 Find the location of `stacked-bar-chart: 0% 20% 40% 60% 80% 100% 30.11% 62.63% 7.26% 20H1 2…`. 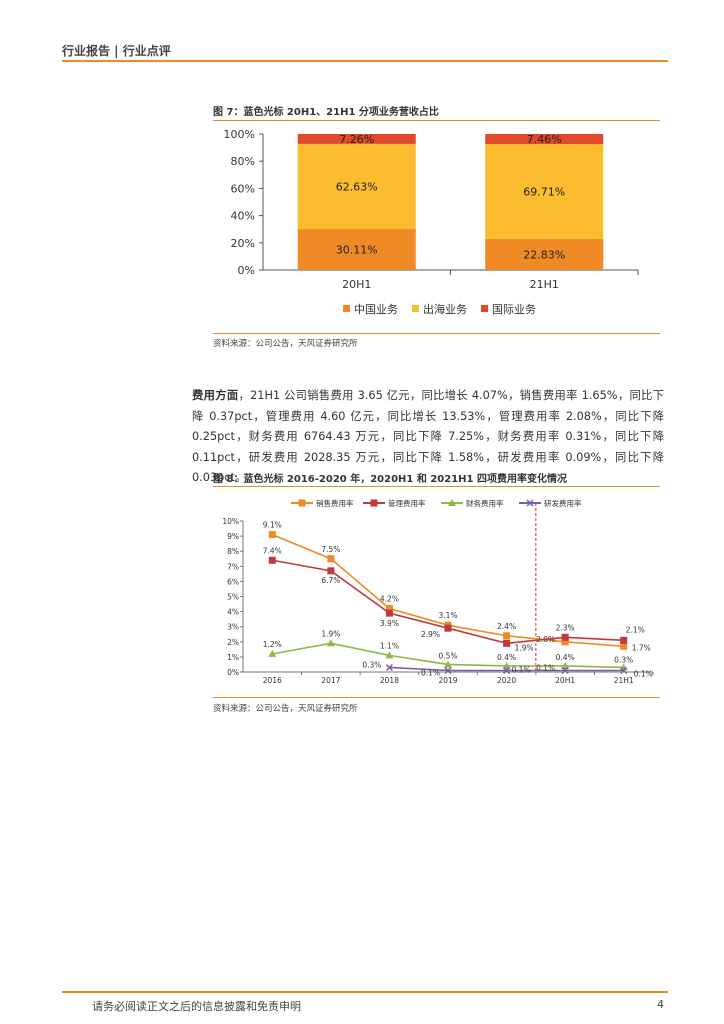

stacked-bar-chart: 0% 20% 40% 60% 80% 100% 30.11% 62.63% 7.26% 20H1 2… is located at coordinates (431, 222).